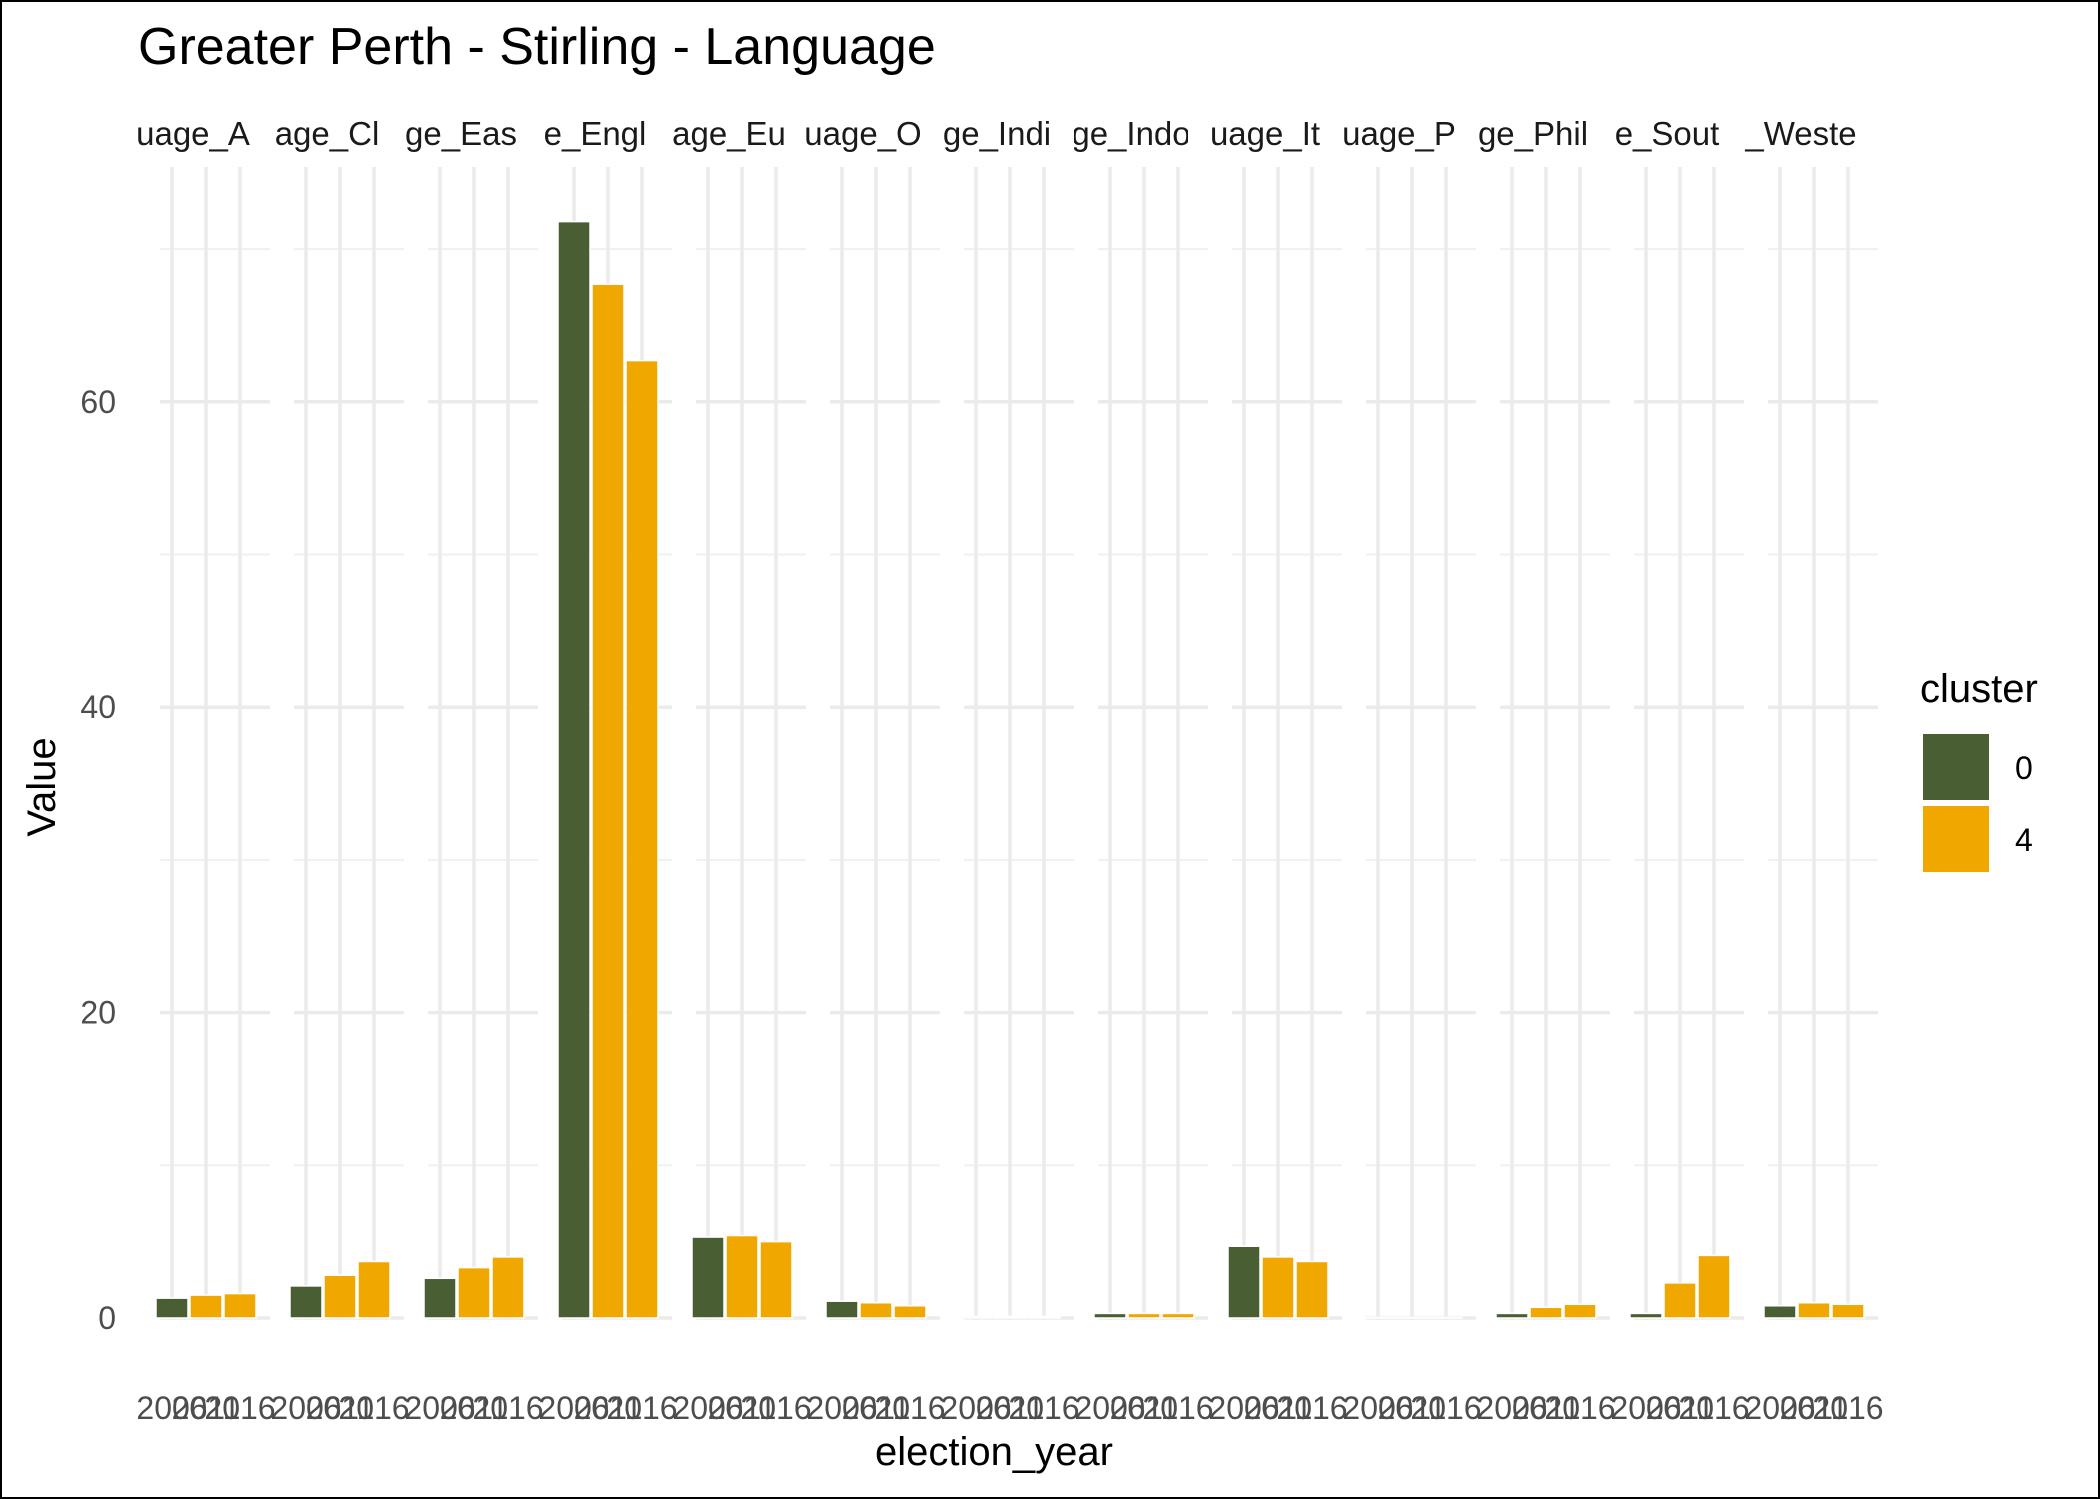  I want to click on y-tick-label: 0, so click(107, 1318).